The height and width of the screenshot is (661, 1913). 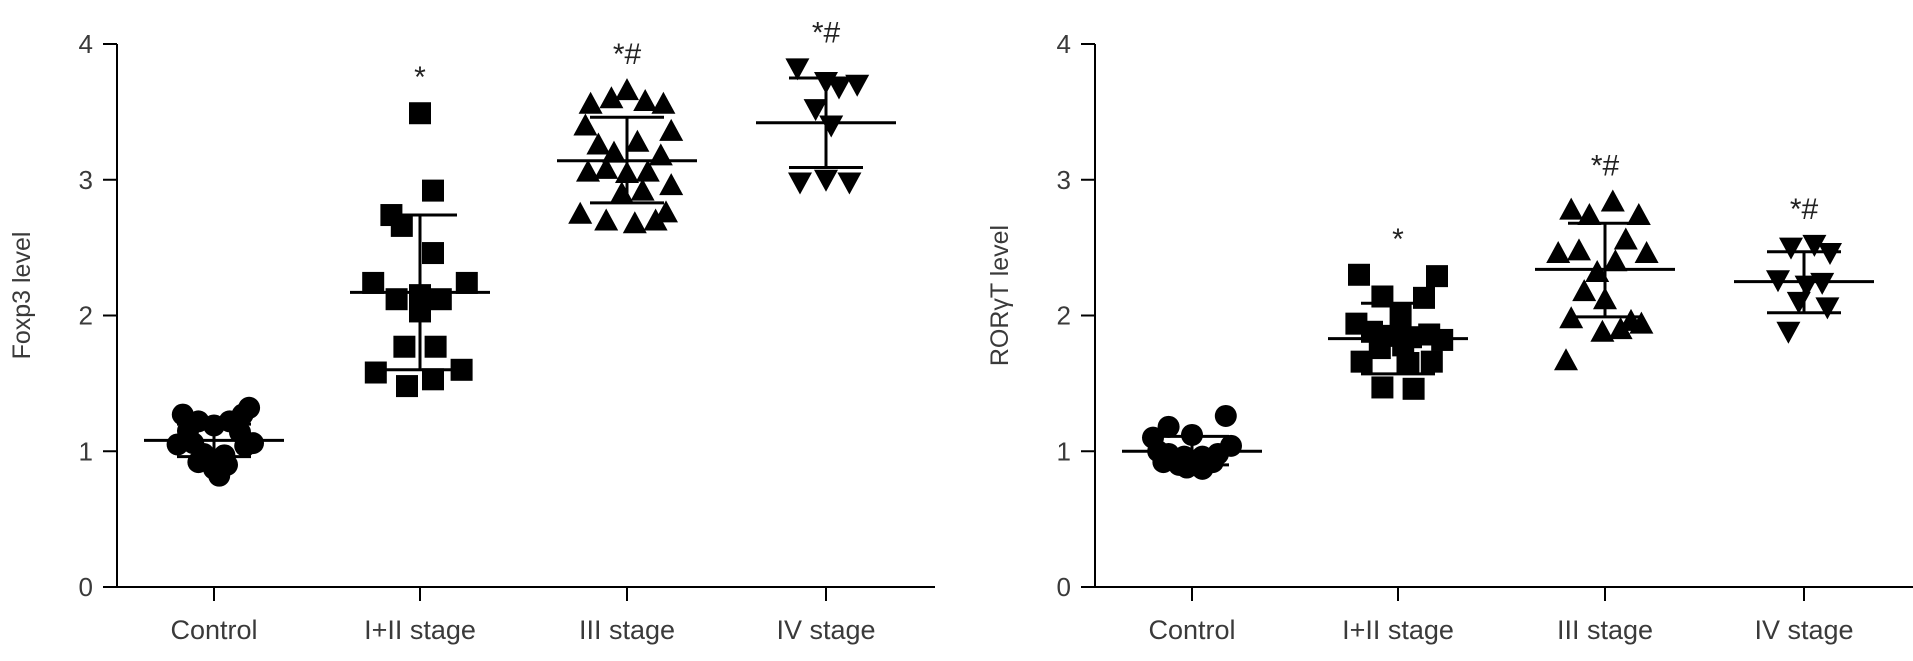 I want to click on x-tick-label: IV stage, so click(x=1803, y=630).